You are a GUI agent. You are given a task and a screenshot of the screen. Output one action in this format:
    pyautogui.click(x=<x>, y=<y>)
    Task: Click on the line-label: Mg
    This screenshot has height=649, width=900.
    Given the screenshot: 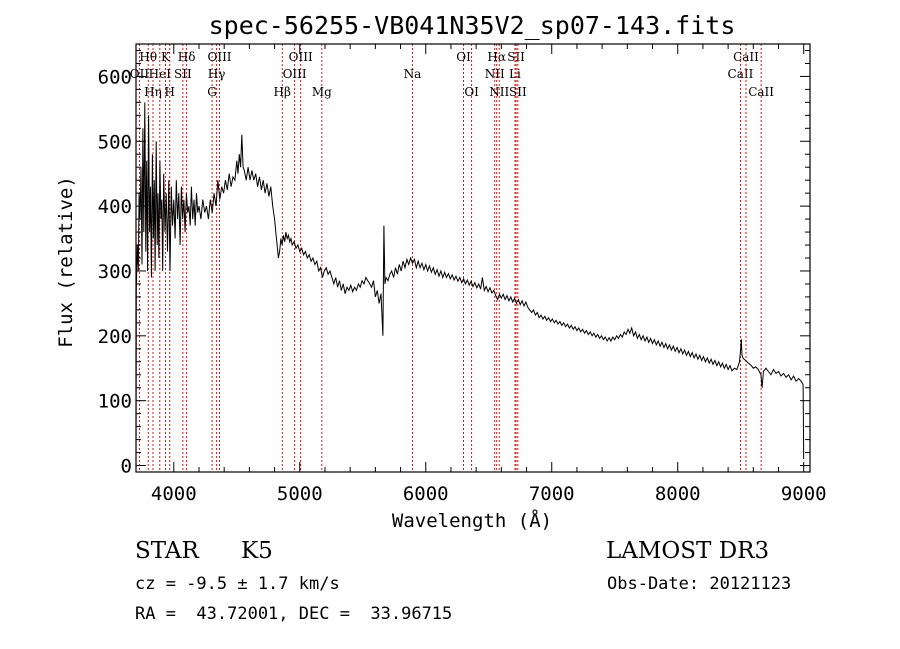 What is the action you would take?
    pyautogui.click(x=322, y=92)
    